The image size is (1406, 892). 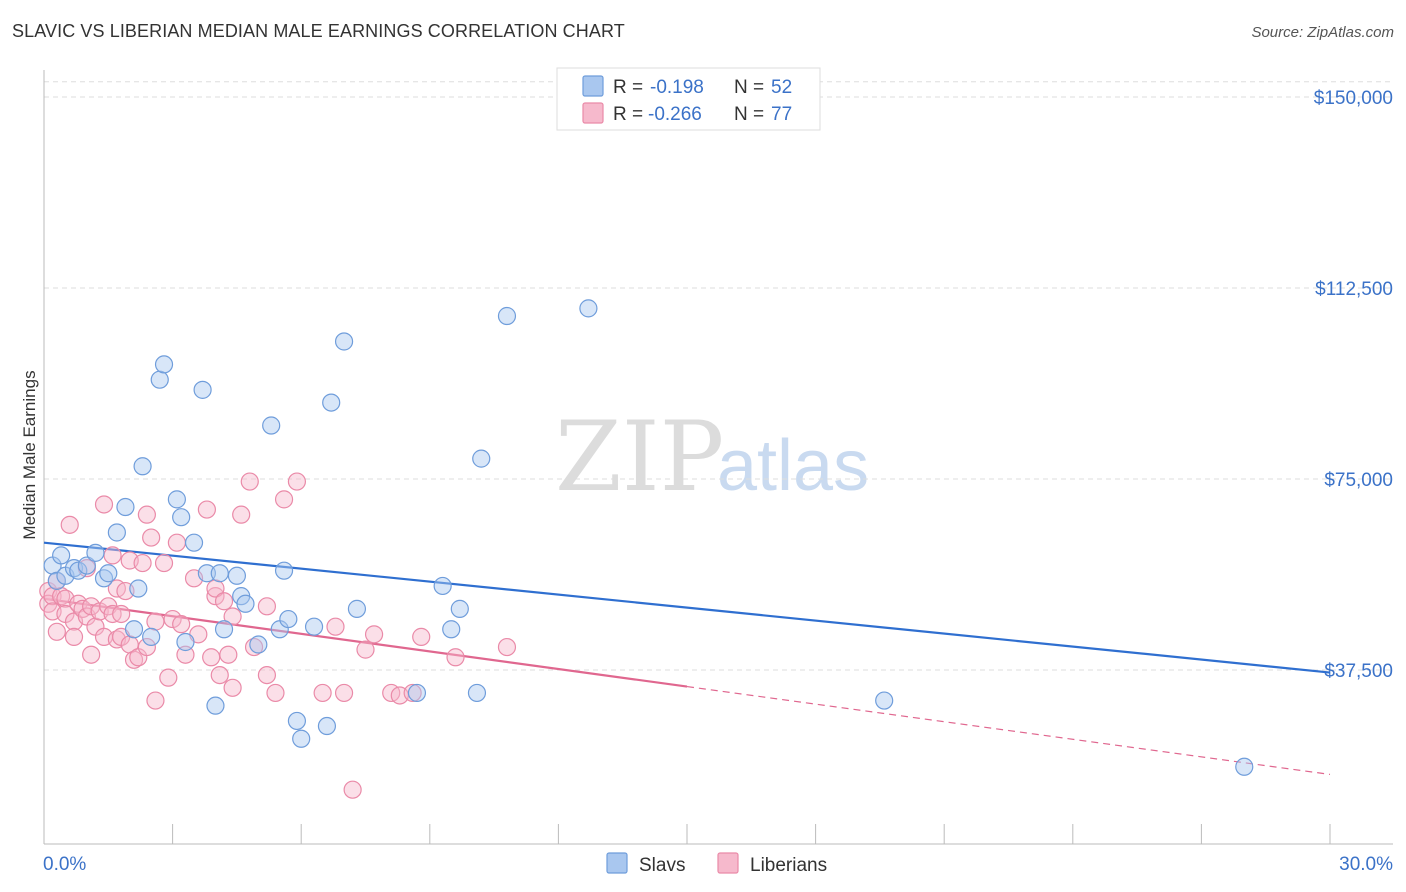 What do you see at coordinates (688, 99) in the screenshot?
I see `stats-legend: R = -0.198 N = 52 R = -0.266 N = 77` at bounding box center [688, 99].